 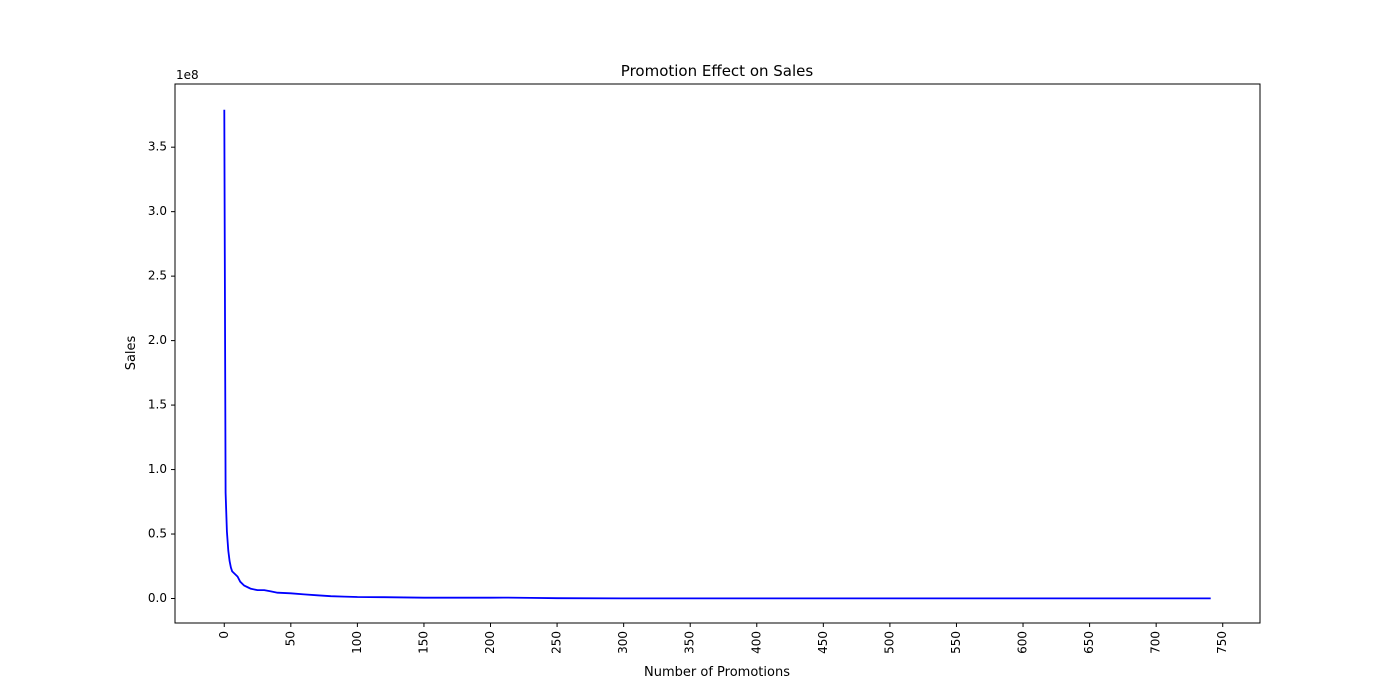 I want to click on x-tick-label: 250, so click(x=557, y=642).